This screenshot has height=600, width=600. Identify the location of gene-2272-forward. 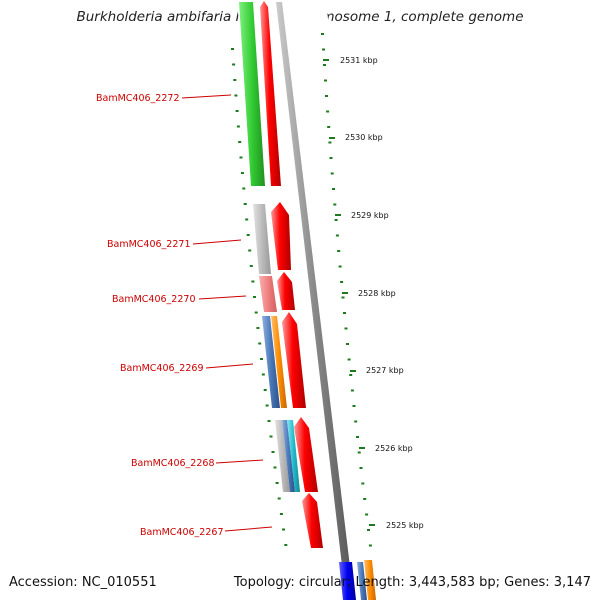
(270, 93).